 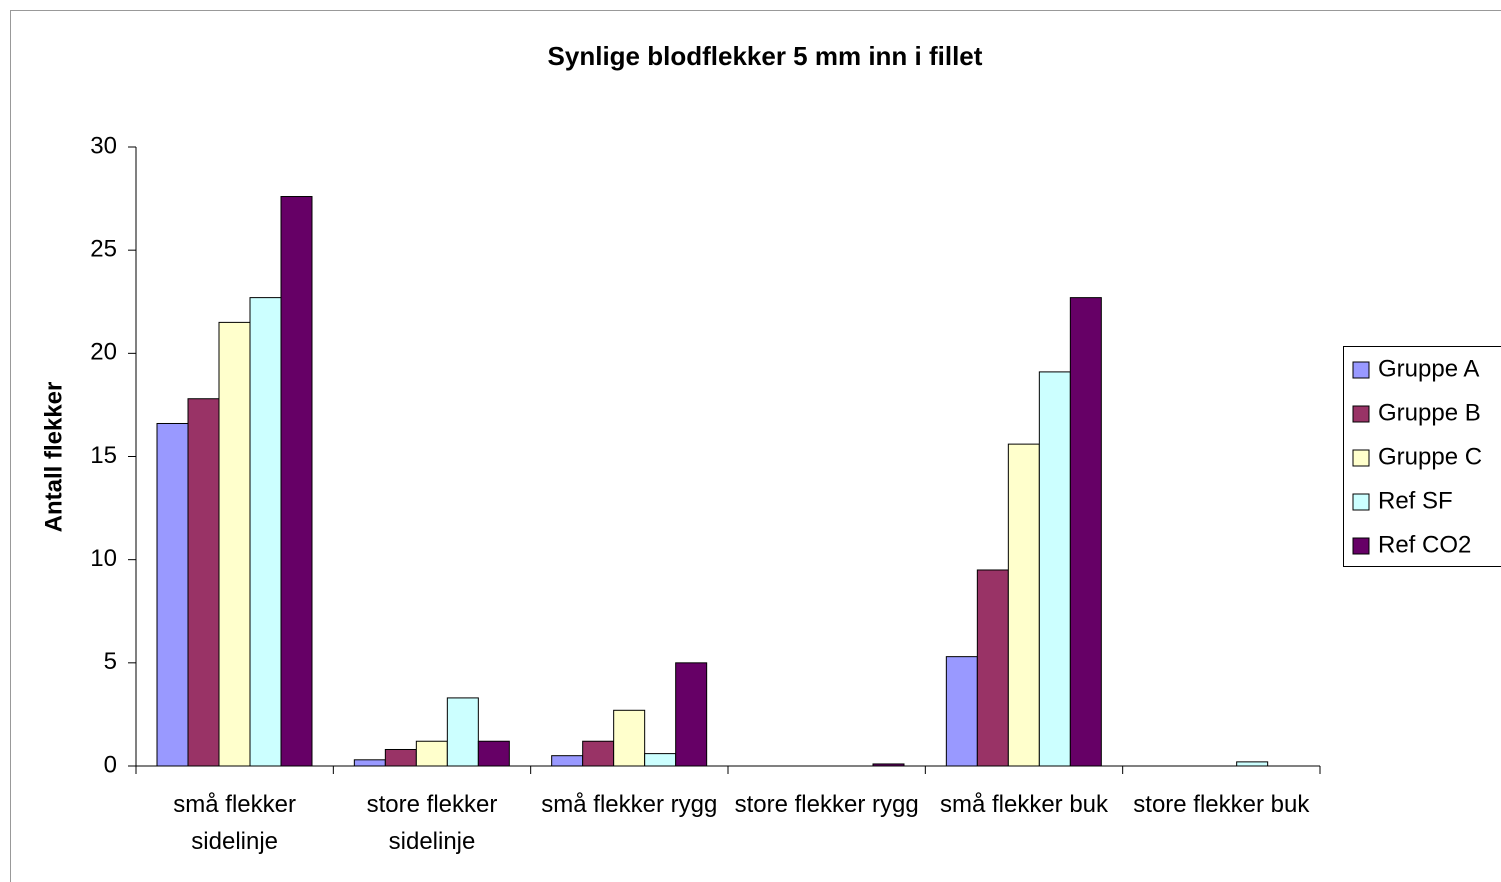 I want to click on y-tick-label: 10, so click(x=103, y=558).